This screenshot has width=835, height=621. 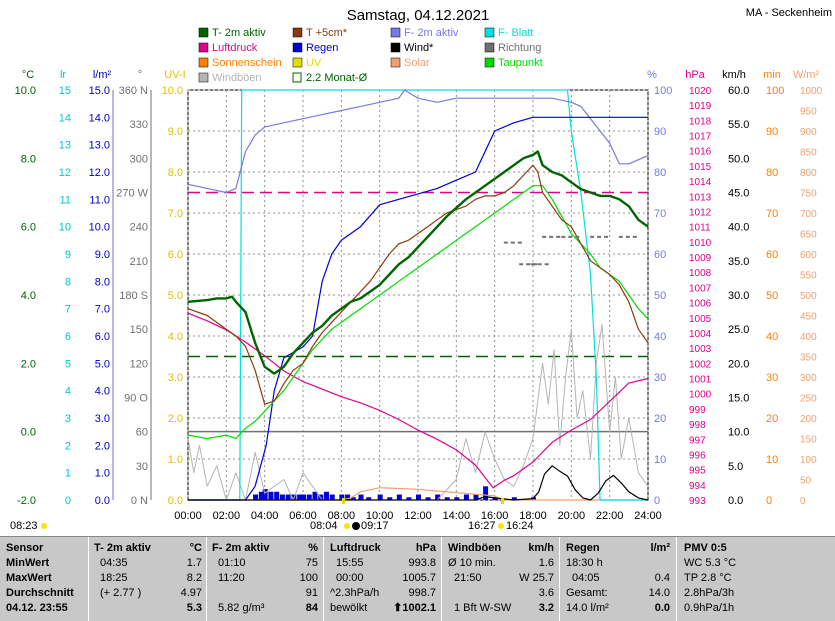 What do you see at coordinates (175, 132) in the screenshot?
I see `axis-tick-label: 9.0` at bounding box center [175, 132].